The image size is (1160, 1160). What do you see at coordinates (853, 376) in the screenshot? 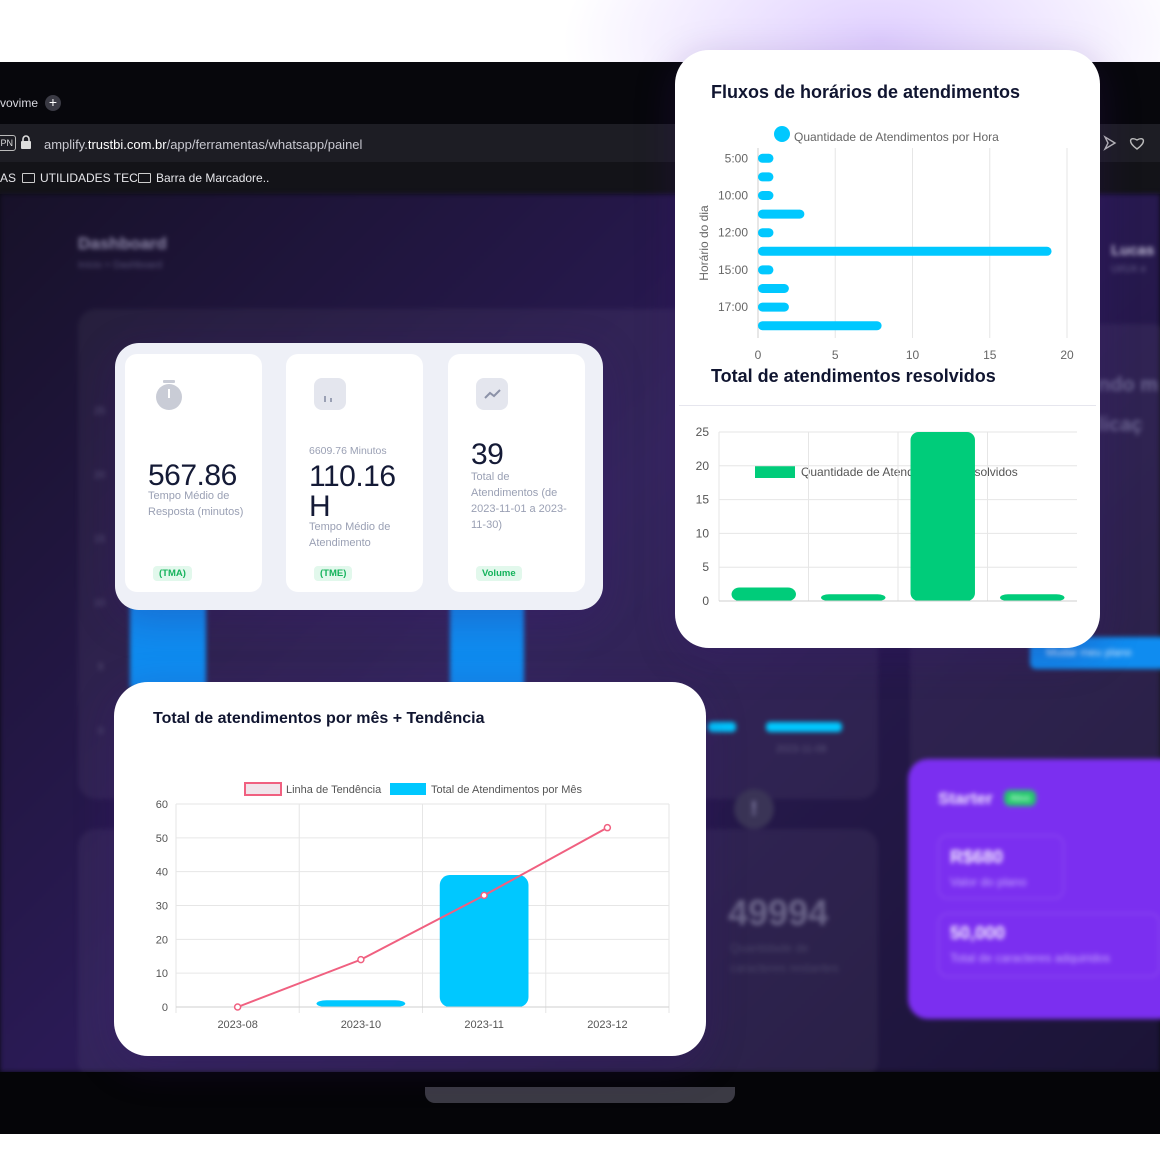
I see `chart-title: Total de atendimentos resolvidos` at bounding box center [853, 376].